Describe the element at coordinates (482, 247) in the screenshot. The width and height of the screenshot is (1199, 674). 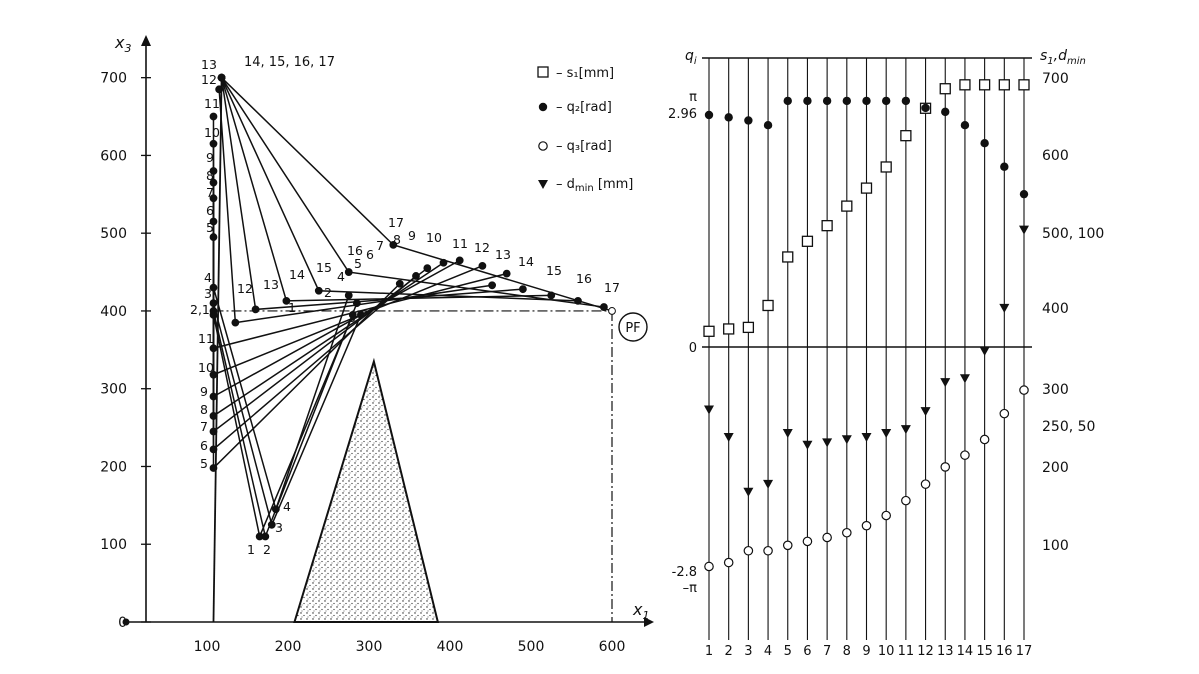
I see `label-r-12: 12` at that location.